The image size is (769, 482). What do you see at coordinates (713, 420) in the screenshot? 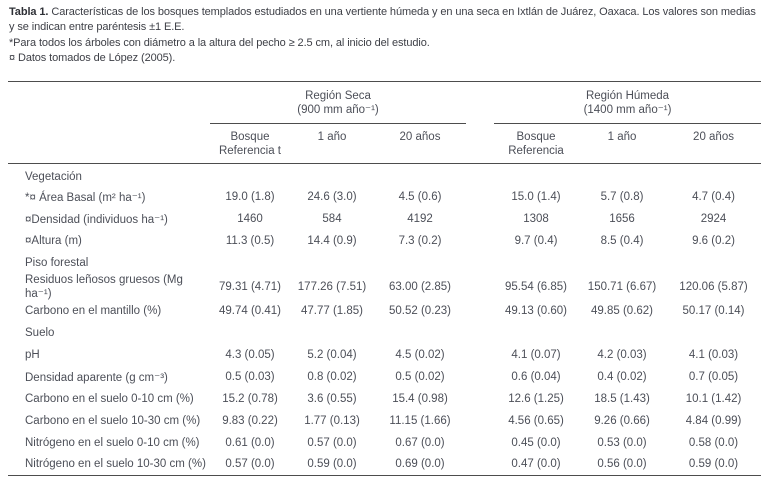
I see `cell-value: 4.84 (0.99)` at bounding box center [713, 420].